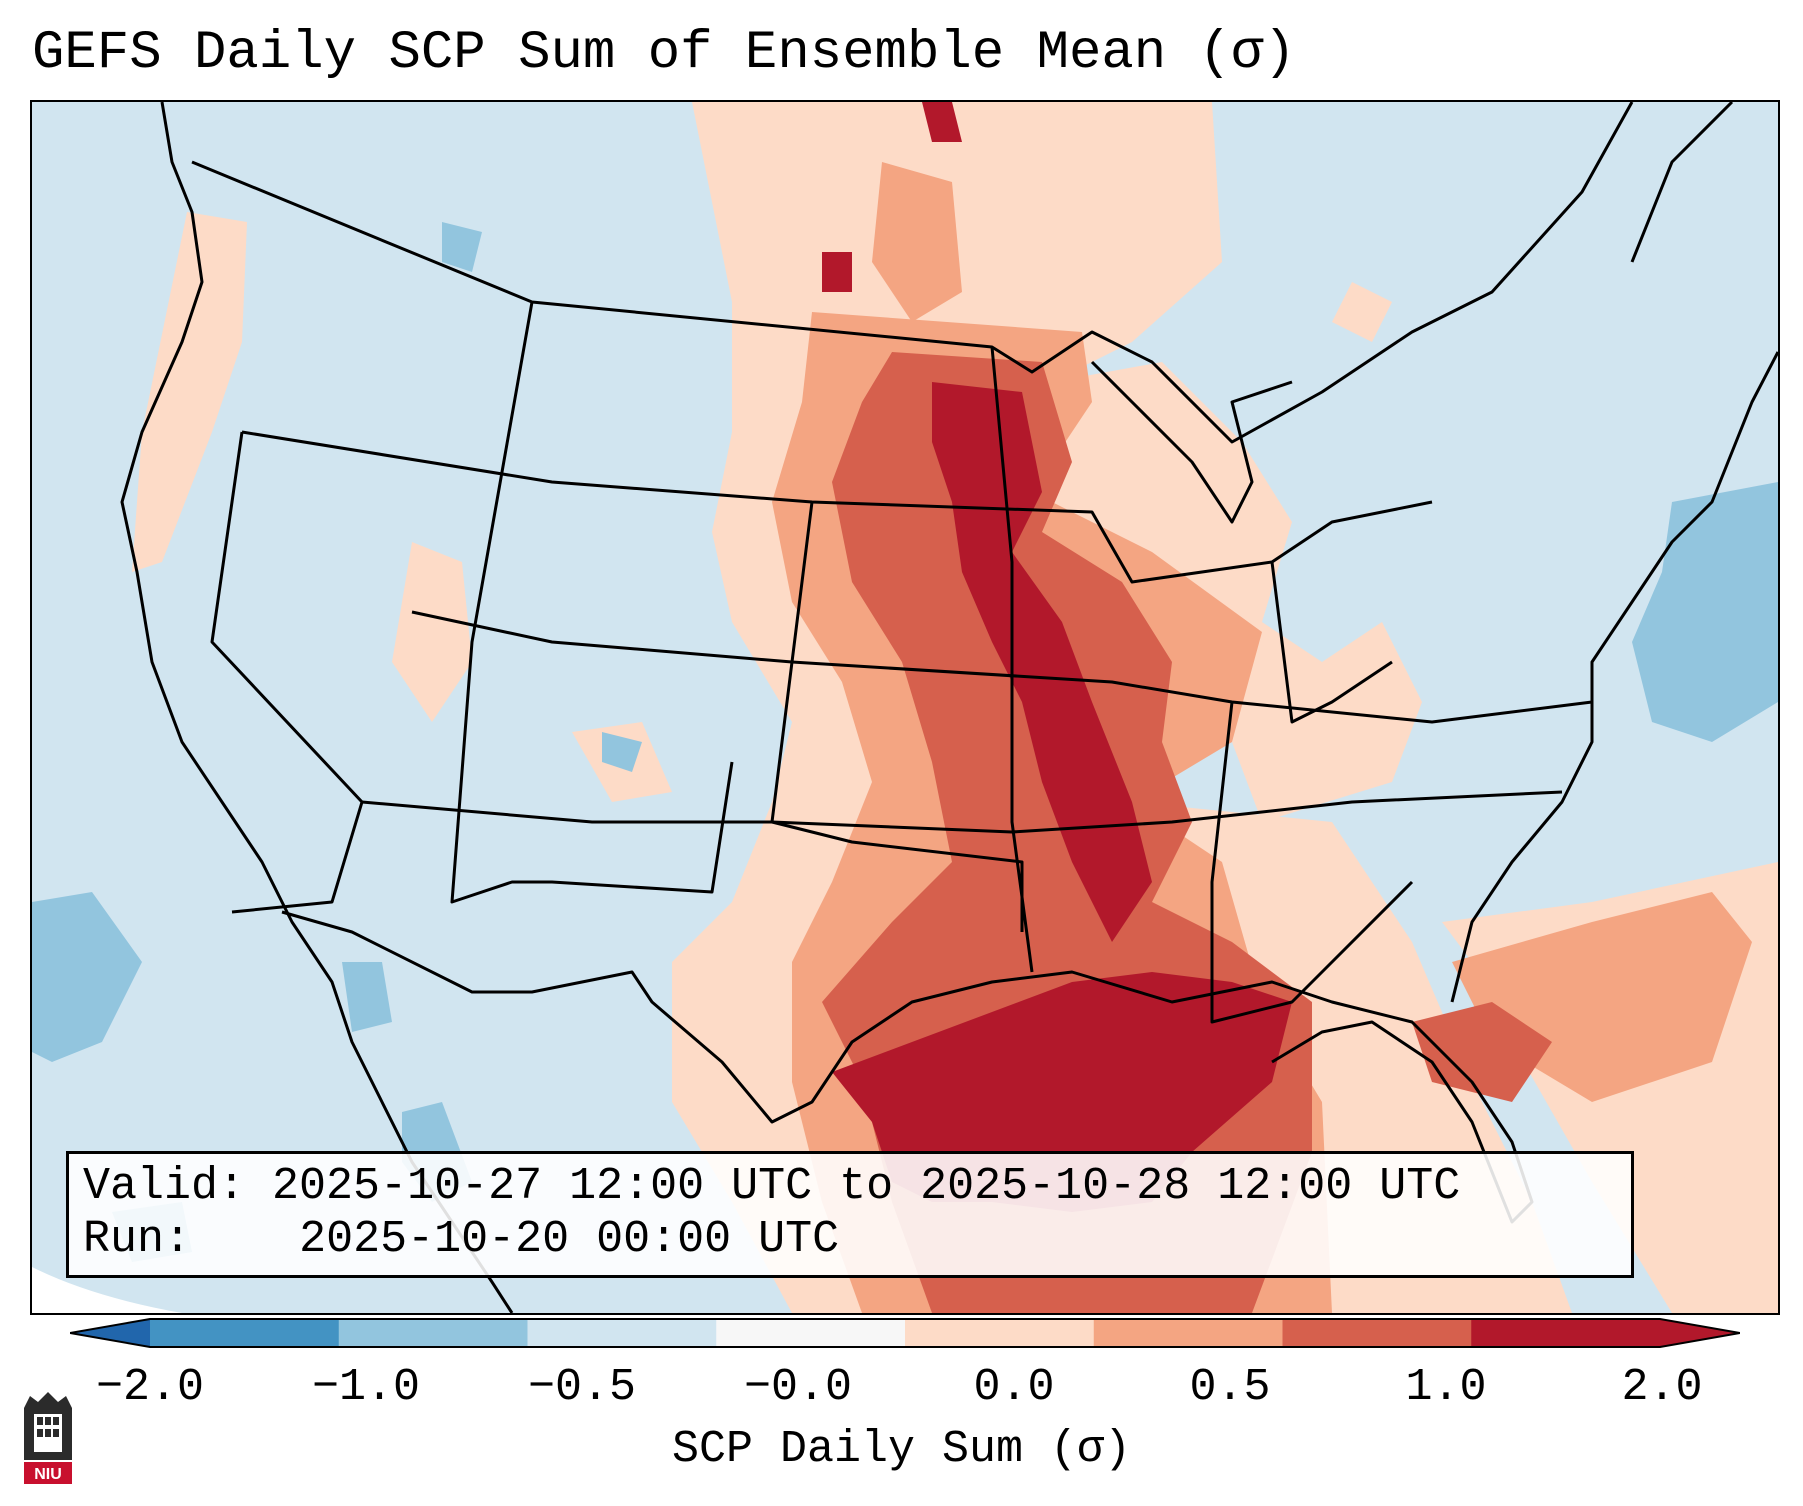 This screenshot has height=1506, width=1803. I want to click on colorbar-tick: 0.0, so click(1014, 1387).